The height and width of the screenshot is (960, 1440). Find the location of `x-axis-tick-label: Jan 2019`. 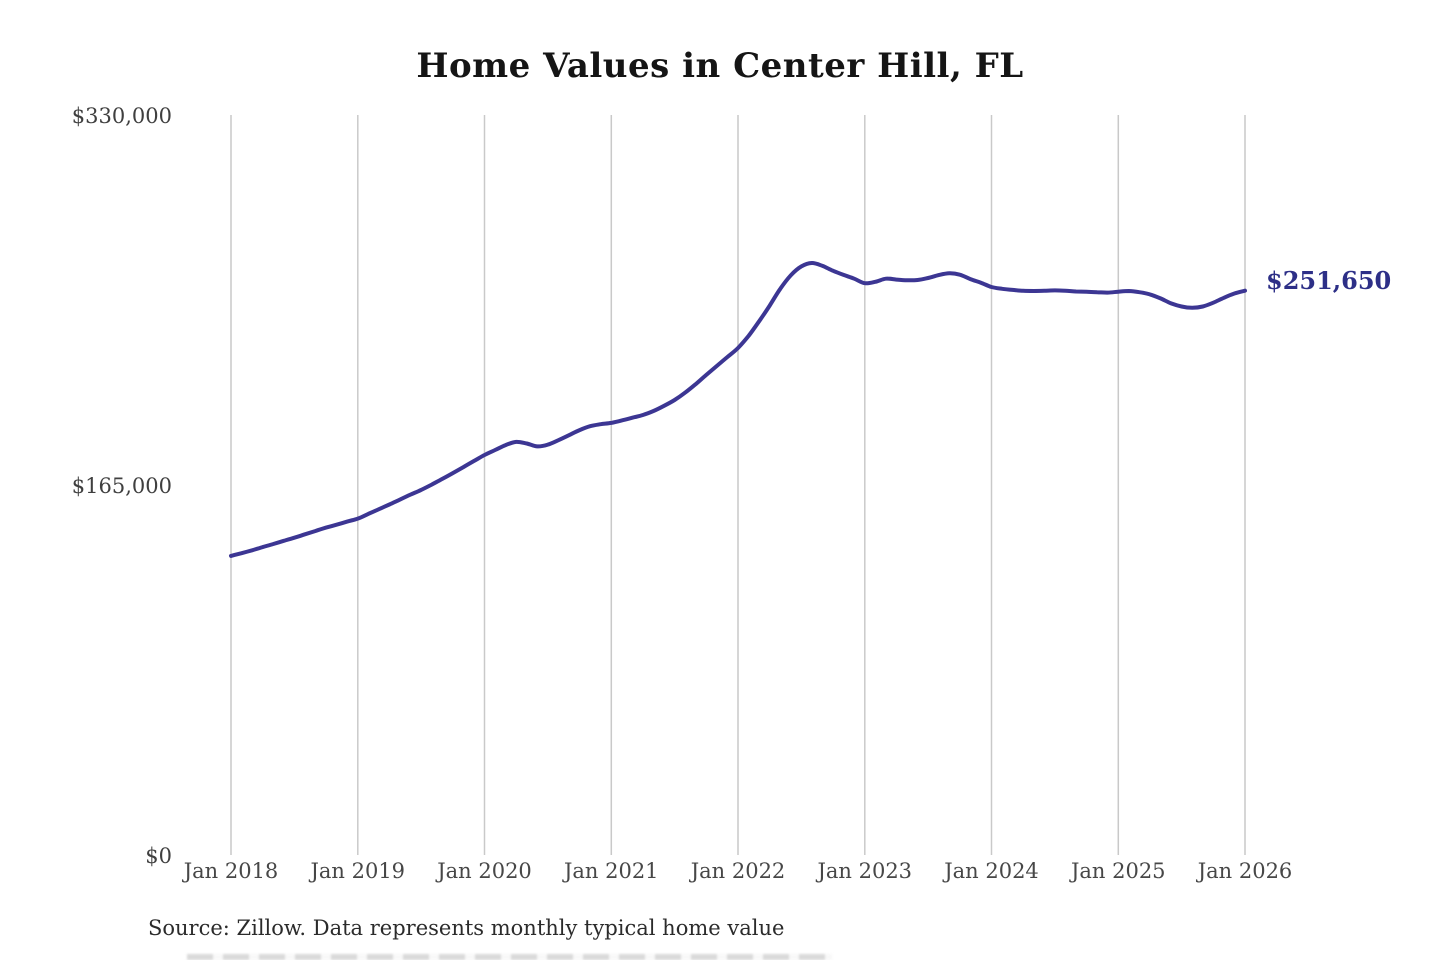

x-axis-tick-label: Jan 2019 is located at coordinates (358, 871).